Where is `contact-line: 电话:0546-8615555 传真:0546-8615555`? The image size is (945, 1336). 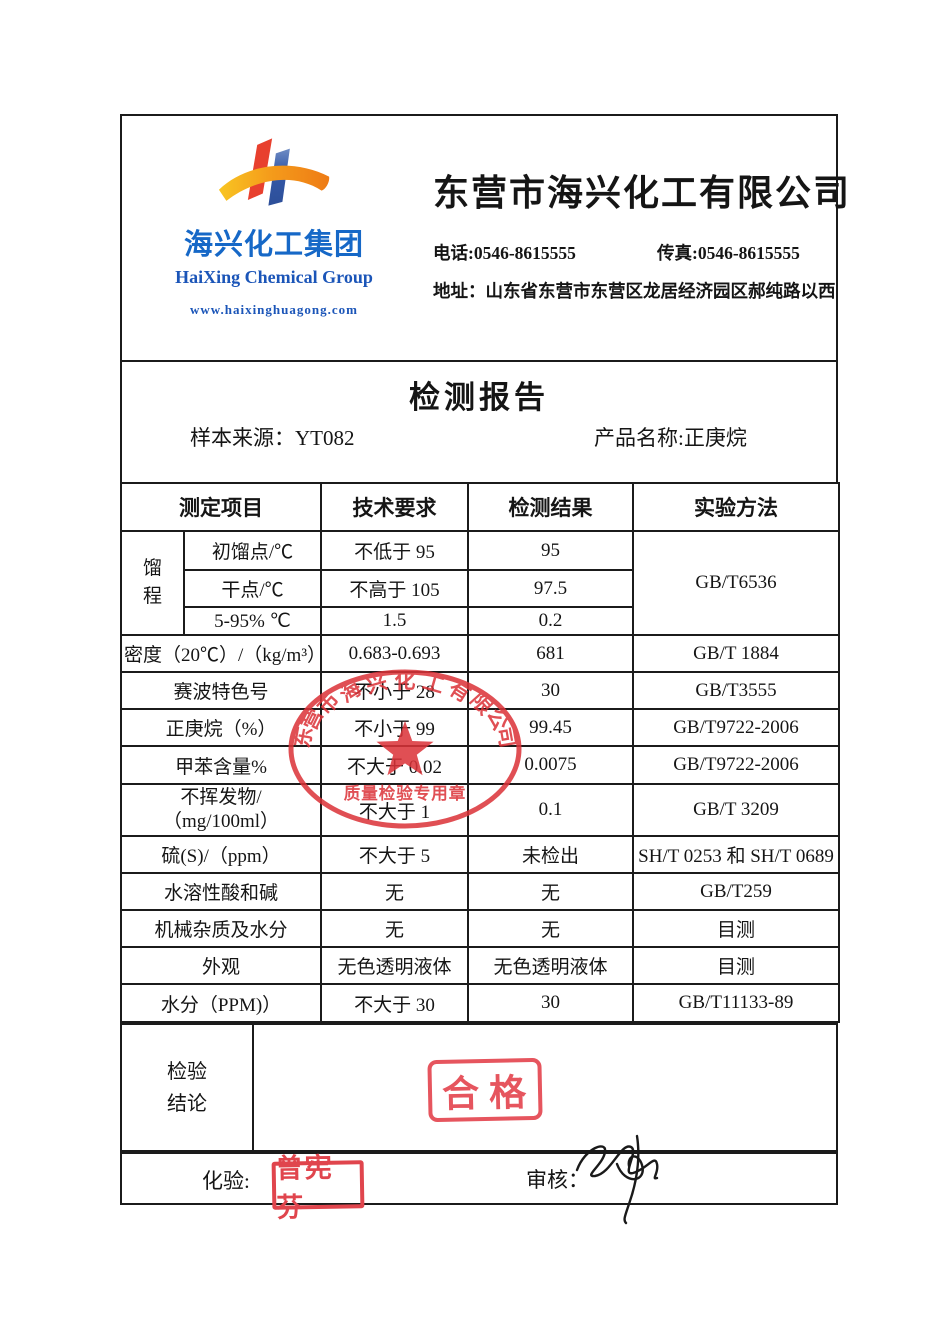
contact-line: 电话:0546-8615555 传真:0546-8615555 is located at coordinates (629, 252).